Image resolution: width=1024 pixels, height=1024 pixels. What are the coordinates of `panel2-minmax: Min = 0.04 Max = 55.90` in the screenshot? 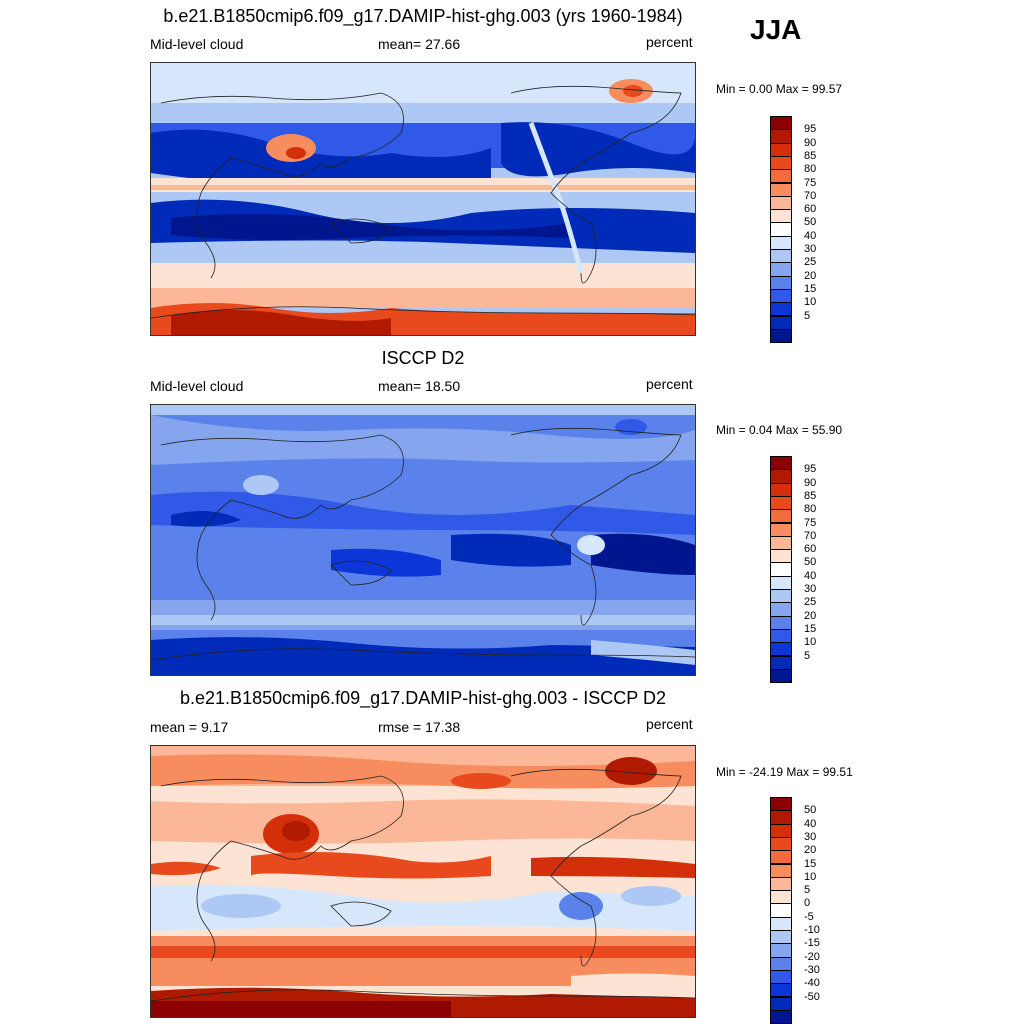 It's located at (779, 430).